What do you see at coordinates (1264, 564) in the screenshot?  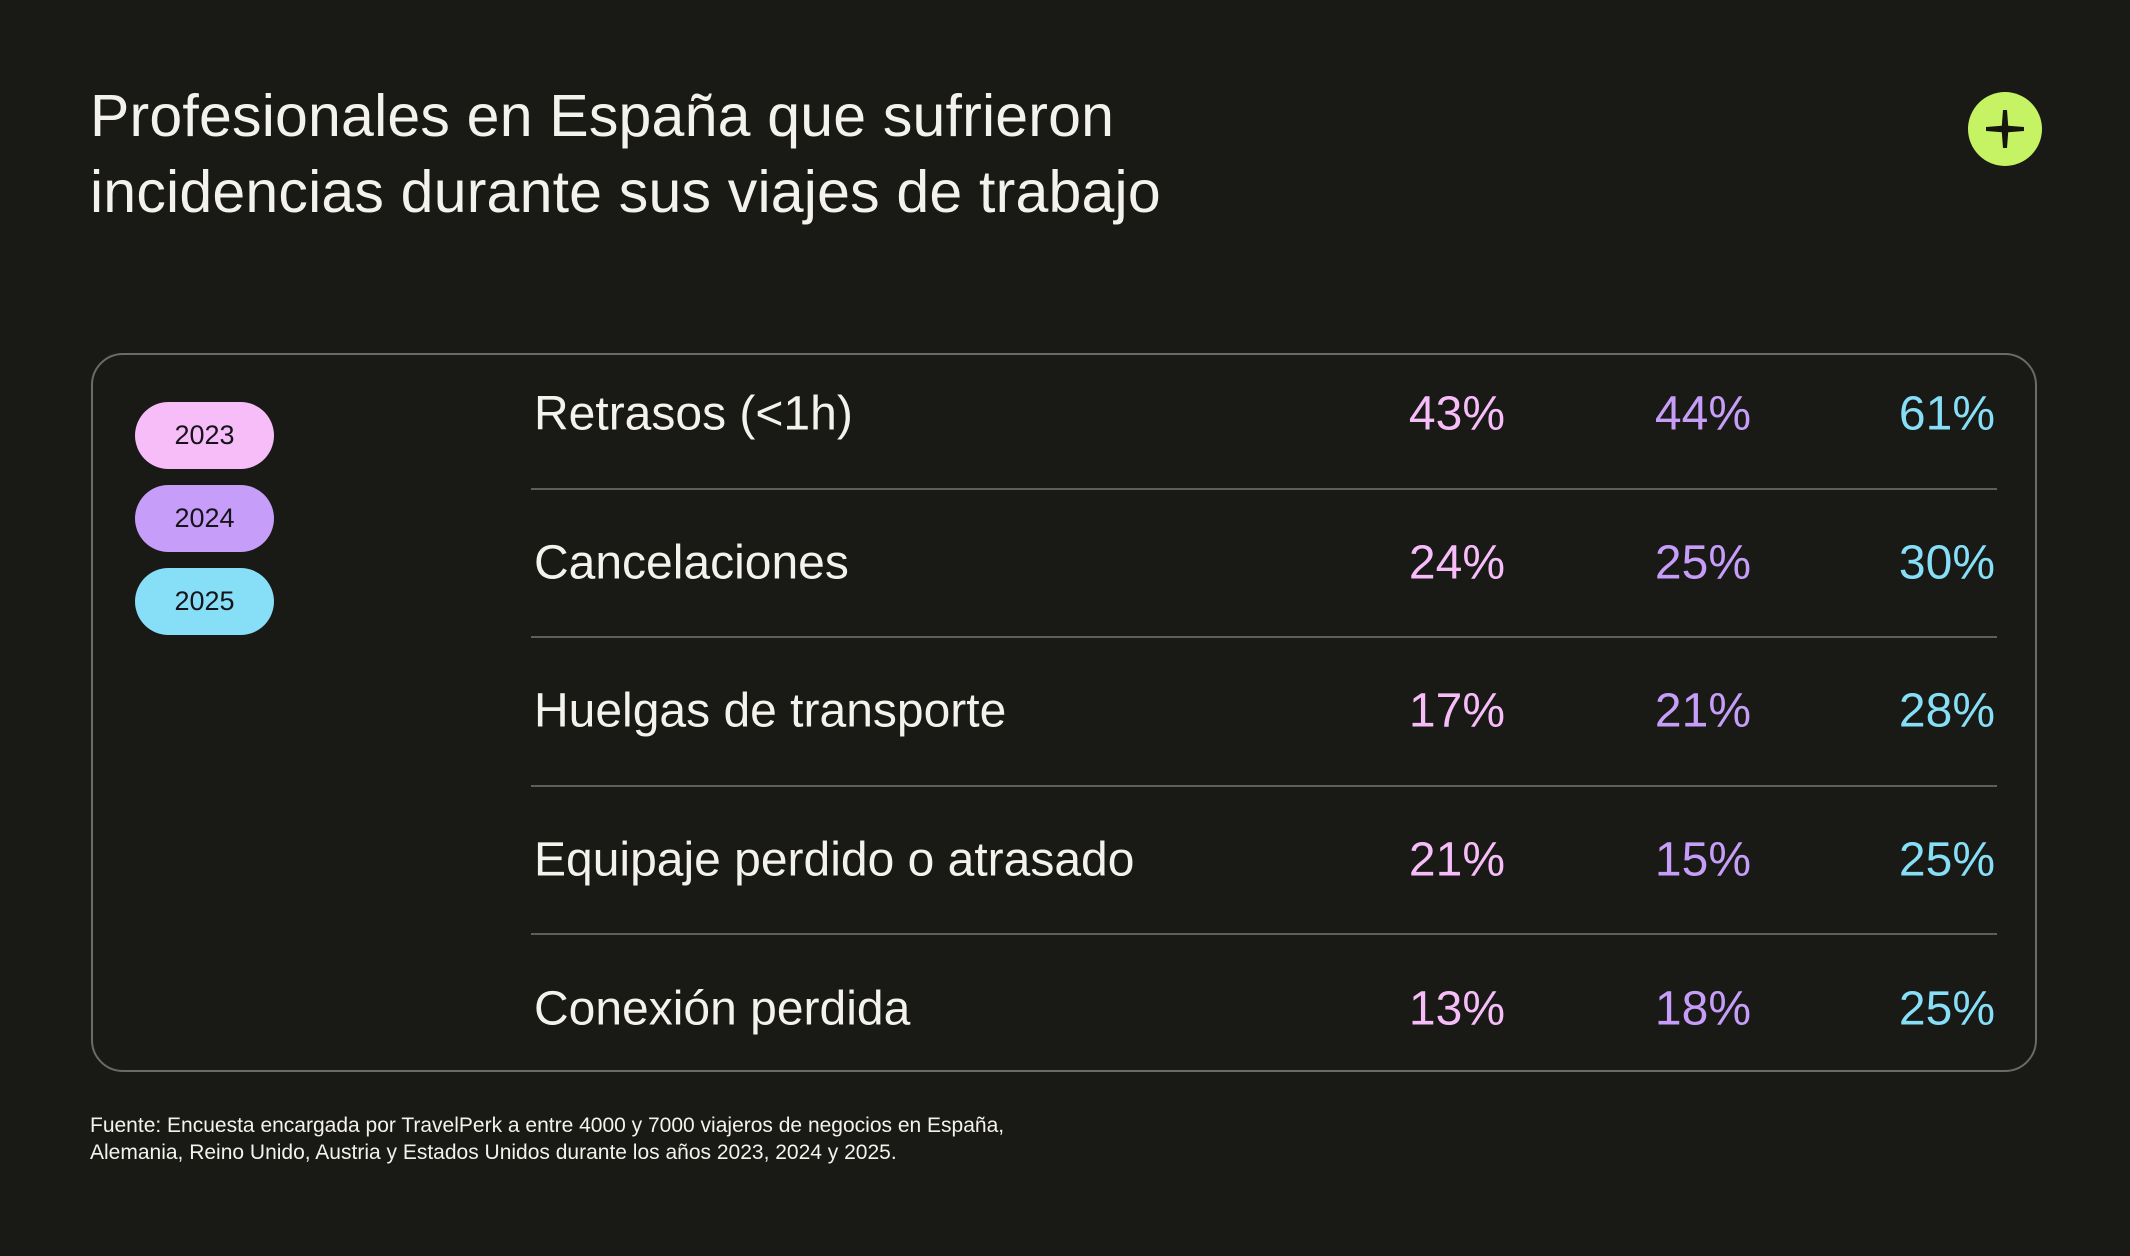 I see `table-row: Cancelaciones 24% 25% 30%` at bounding box center [1264, 564].